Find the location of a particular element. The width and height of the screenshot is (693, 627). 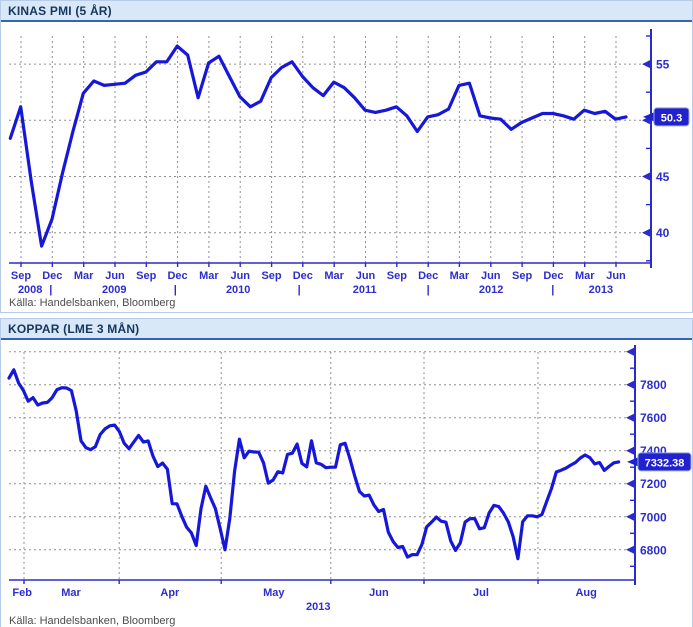

x-month-label: Feb is located at coordinates (22, 593).